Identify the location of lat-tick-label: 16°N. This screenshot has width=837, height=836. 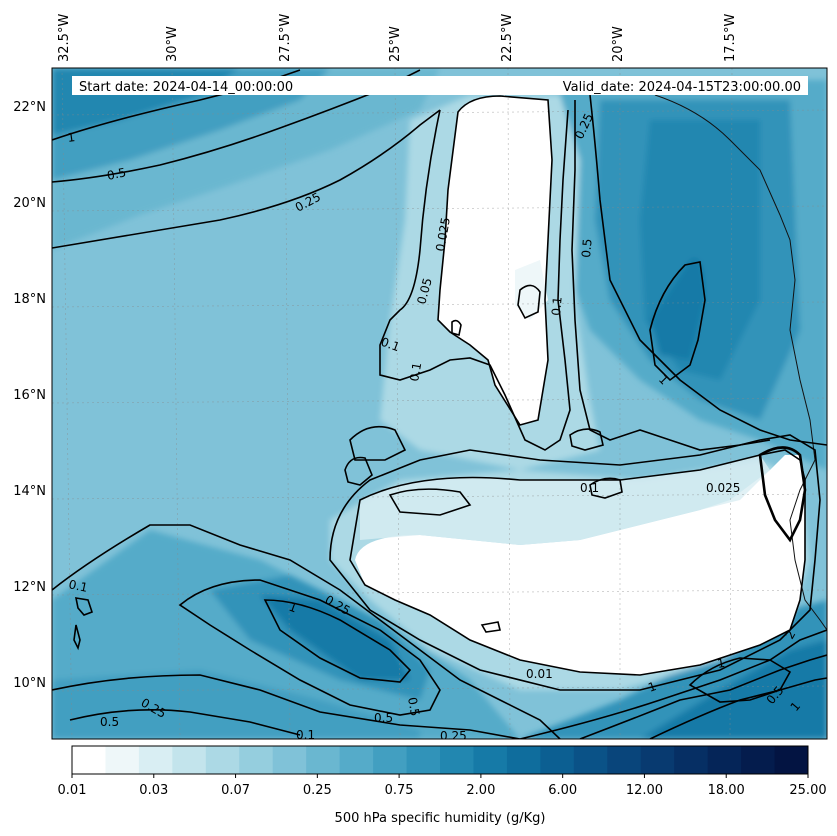
(29, 395).